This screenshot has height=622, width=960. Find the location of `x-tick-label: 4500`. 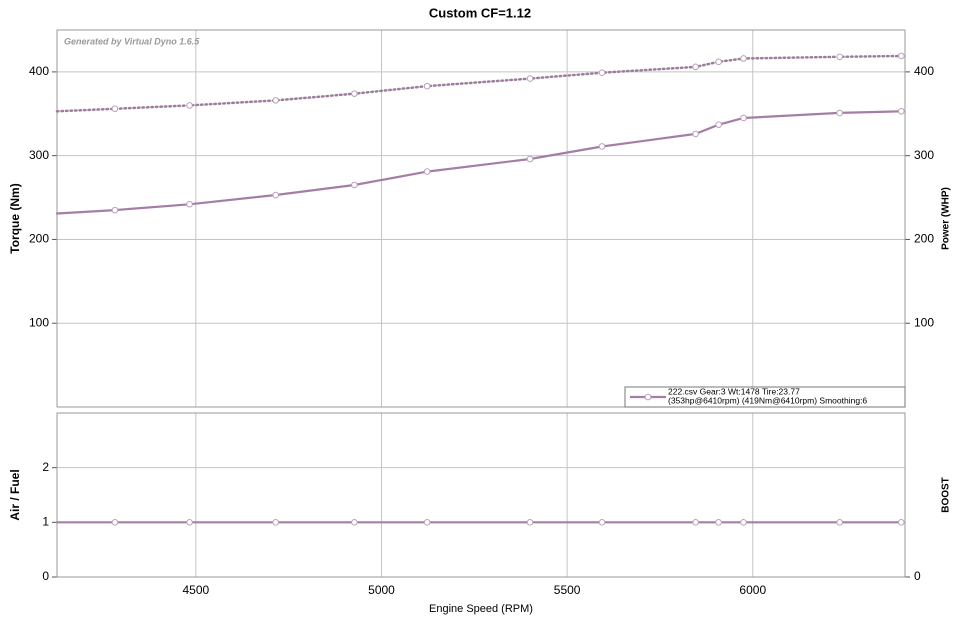

x-tick-label: 4500 is located at coordinates (196, 590).